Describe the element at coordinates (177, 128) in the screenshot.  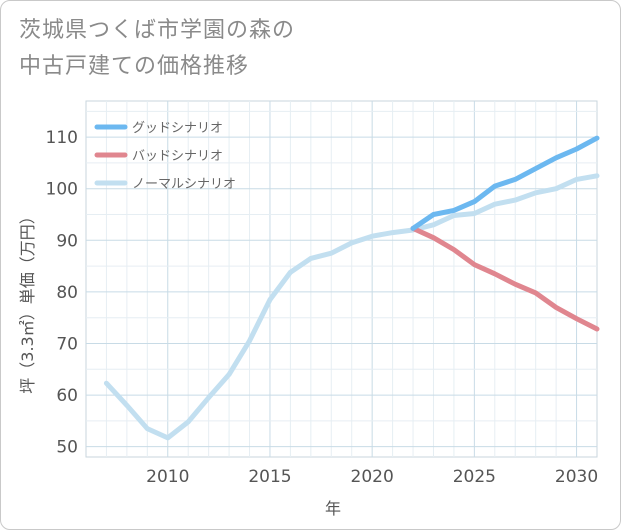
I see `legend-label: グッドシナリオ` at that location.